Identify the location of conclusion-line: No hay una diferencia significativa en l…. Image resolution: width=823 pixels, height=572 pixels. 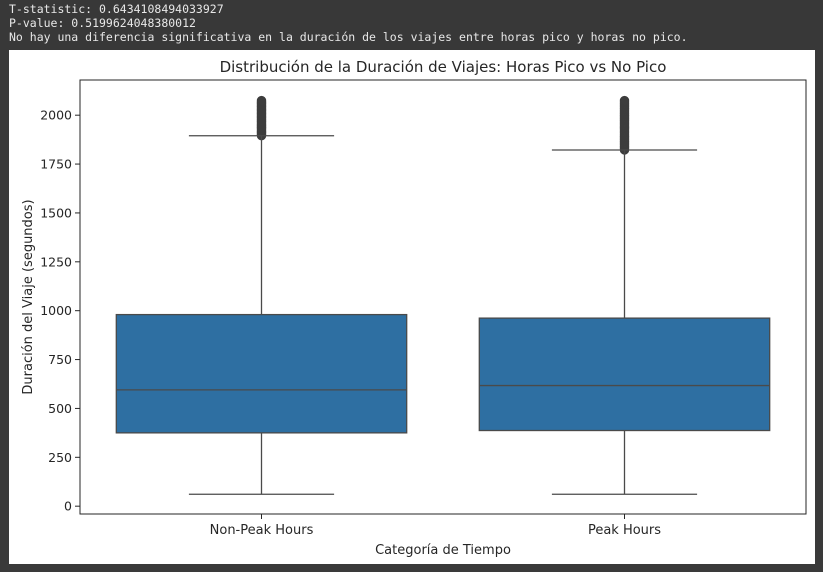
(348, 37).